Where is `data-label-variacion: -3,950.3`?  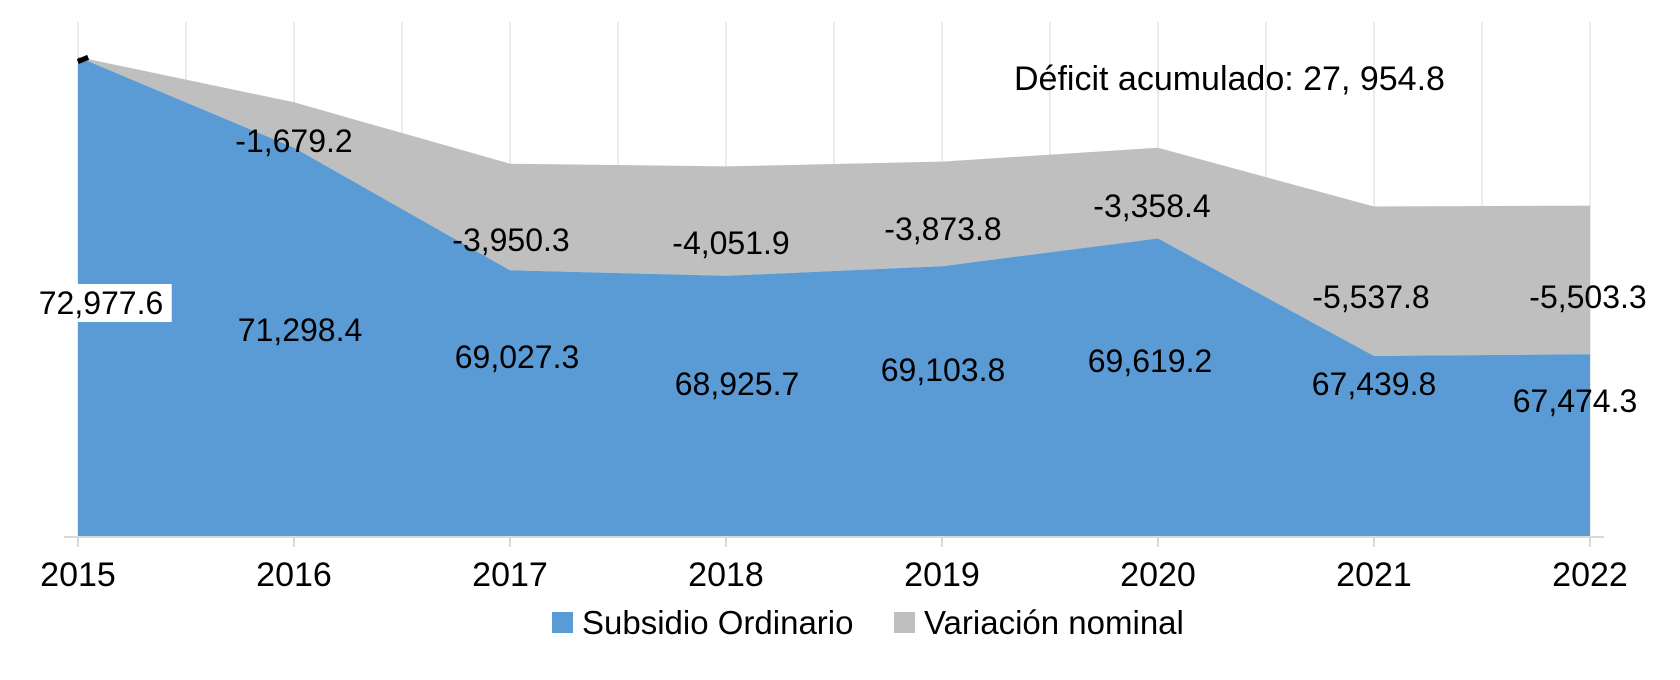 data-label-variacion: -3,950.3 is located at coordinates (511, 240).